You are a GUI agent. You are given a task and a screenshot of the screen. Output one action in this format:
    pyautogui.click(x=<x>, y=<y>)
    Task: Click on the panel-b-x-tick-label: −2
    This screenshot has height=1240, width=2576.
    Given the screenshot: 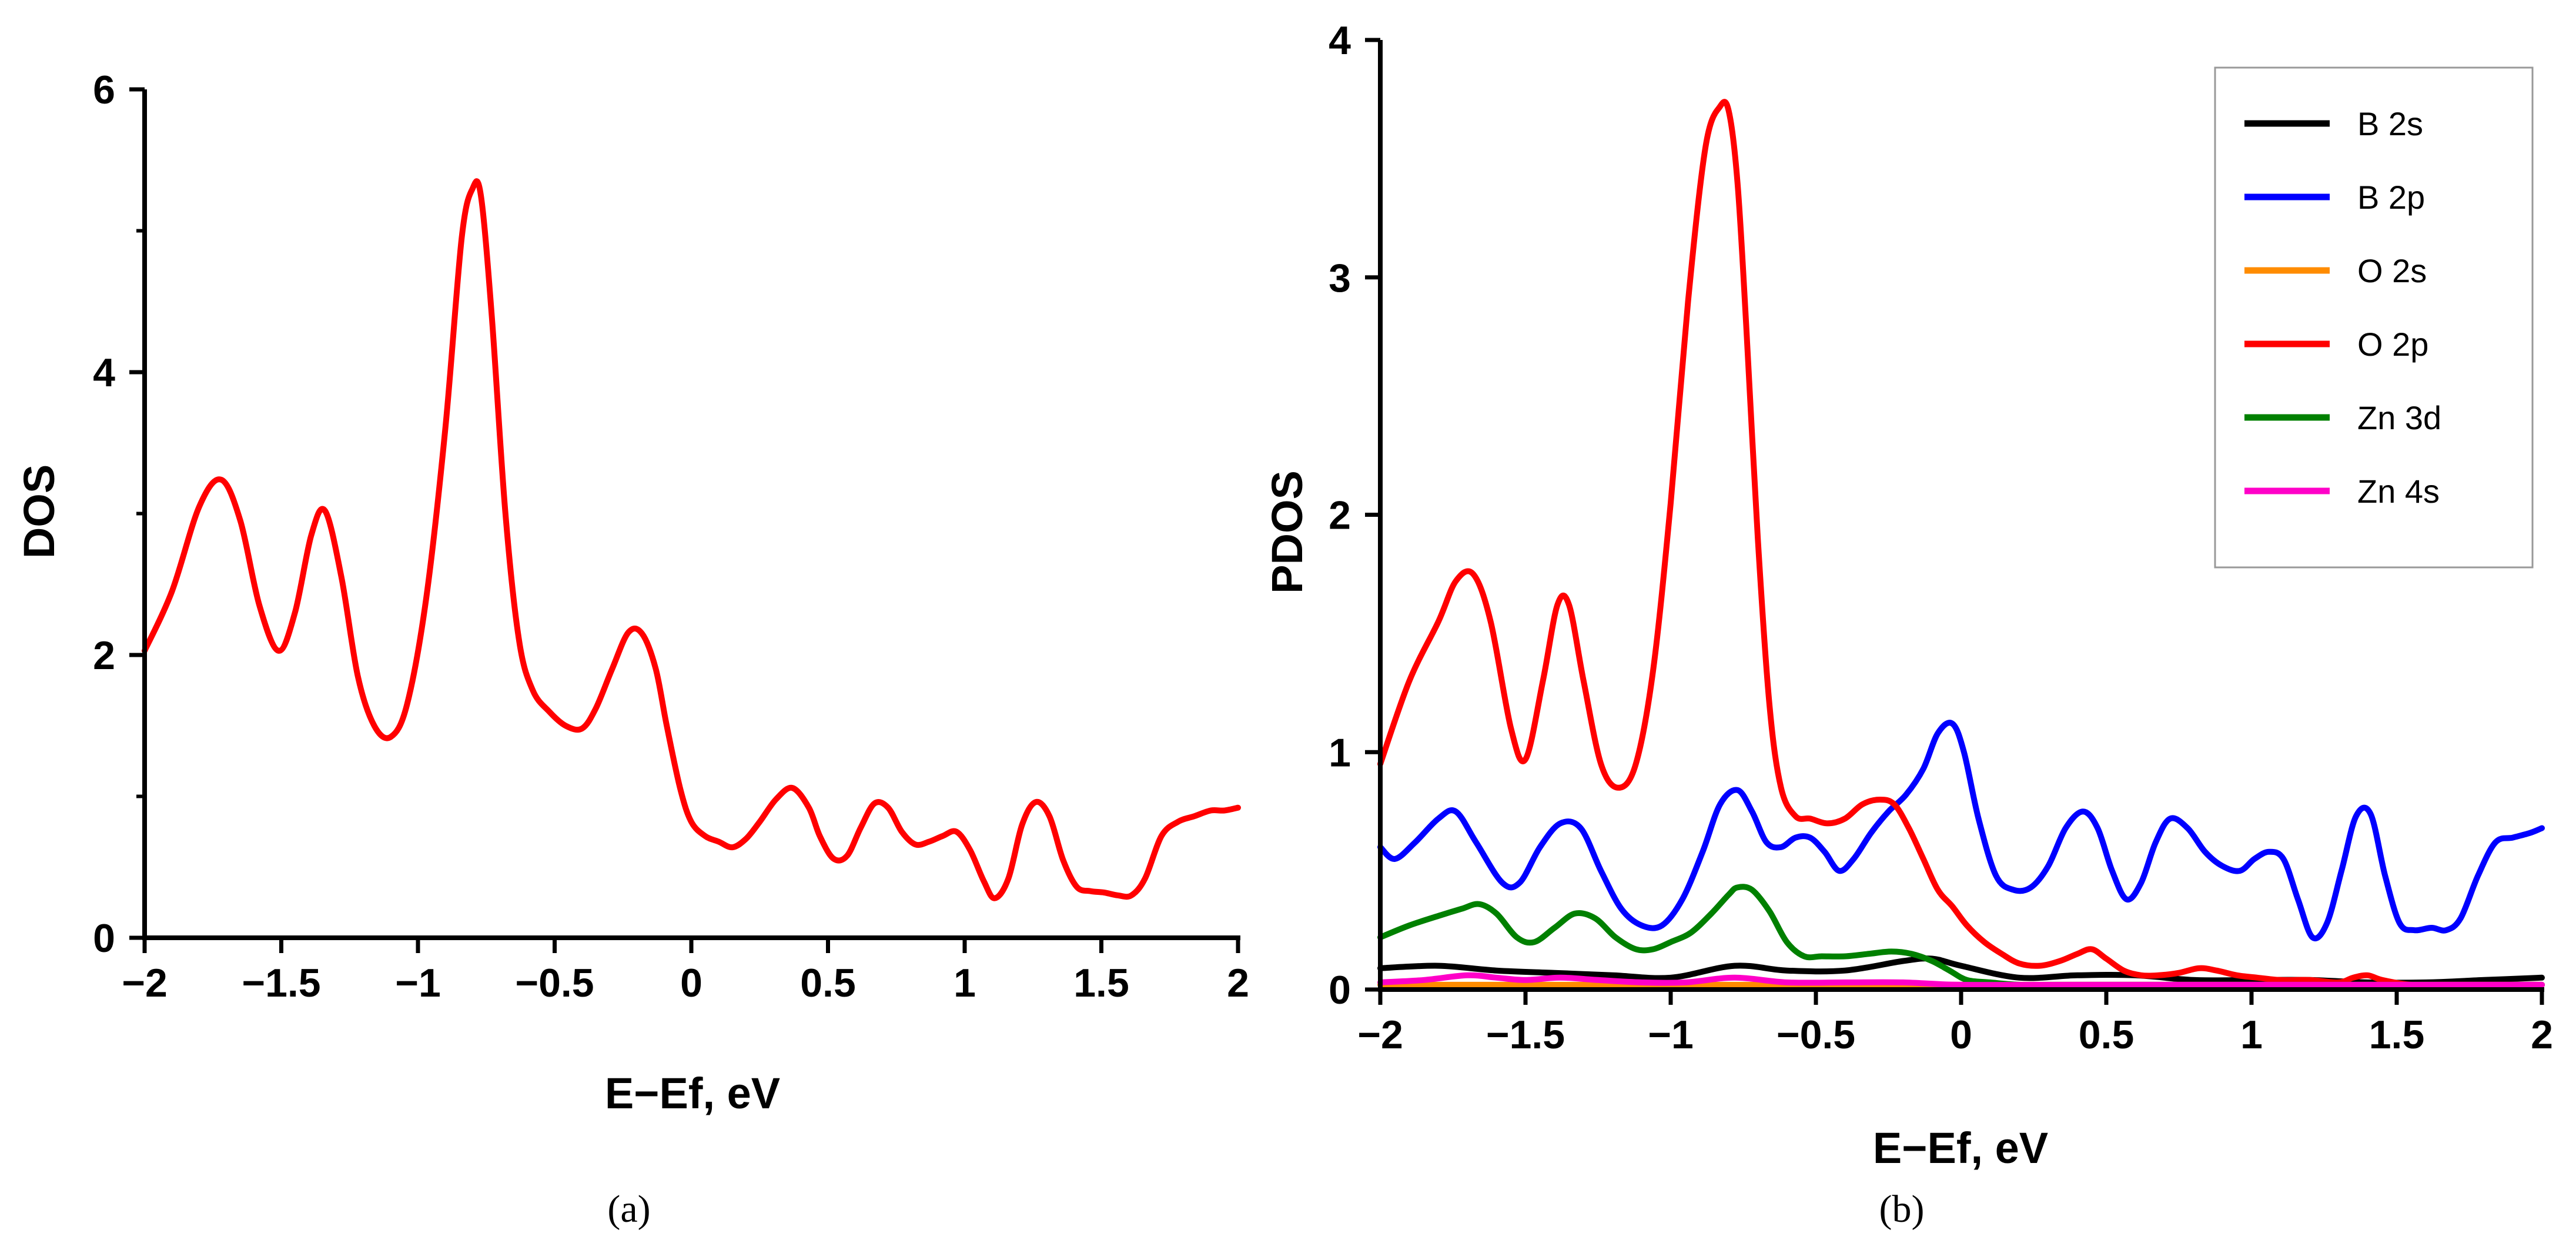 What is the action you would take?
    pyautogui.click(x=1380, y=1035)
    